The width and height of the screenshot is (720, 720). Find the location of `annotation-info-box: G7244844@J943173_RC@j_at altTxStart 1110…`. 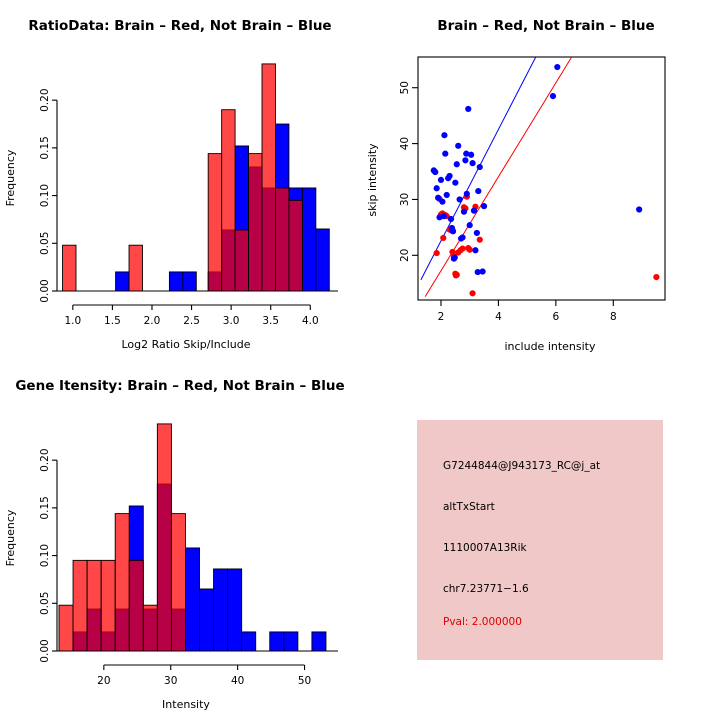

annotation-info-box: G7244844@J943173_RC@j_at altTxStart 1110… is located at coordinates (540, 540).